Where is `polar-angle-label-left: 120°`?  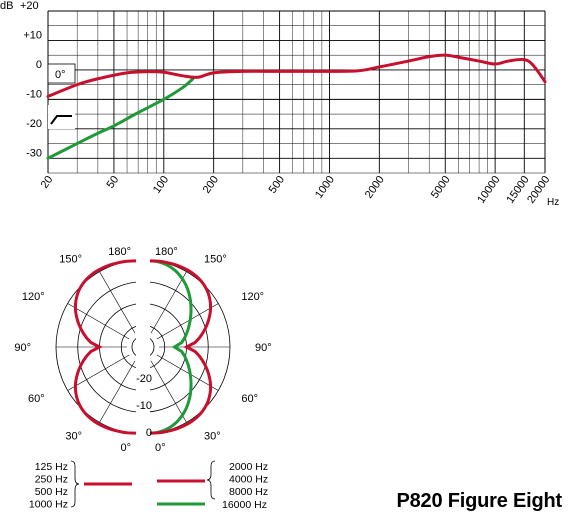 polar-angle-label-left: 120° is located at coordinates (33, 297).